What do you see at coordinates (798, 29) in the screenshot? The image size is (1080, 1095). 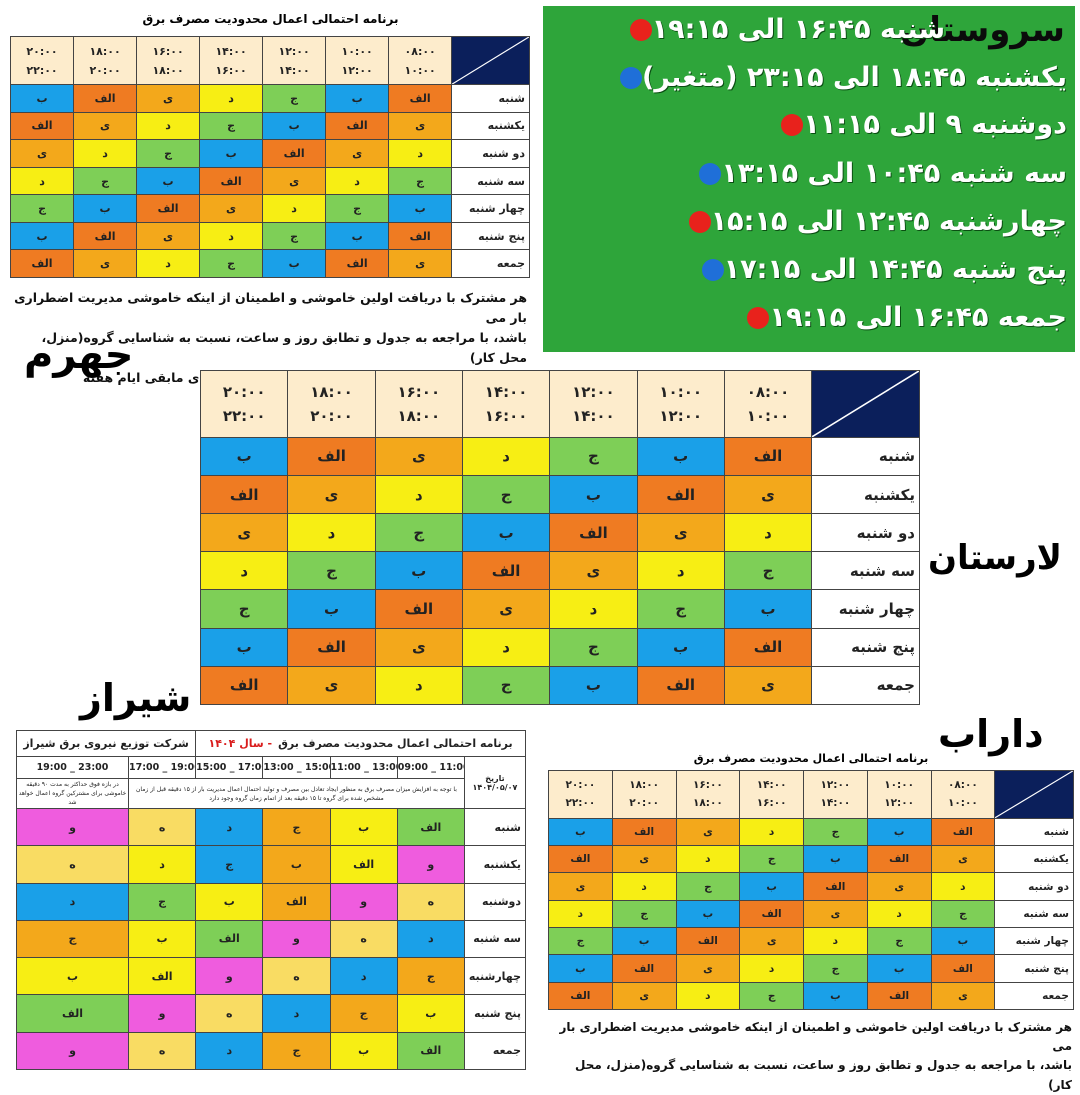 I see `sarvestan-line-text: شنبه ۱۶:۴۵ الی ۱۹:۱۵` at bounding box center [798, 29].